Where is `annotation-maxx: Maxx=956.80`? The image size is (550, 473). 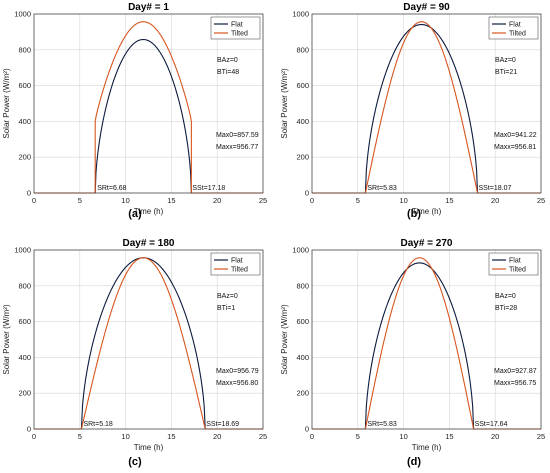
annotation-maxx: Maxx=956.80 is located at coordinates (237, 383).